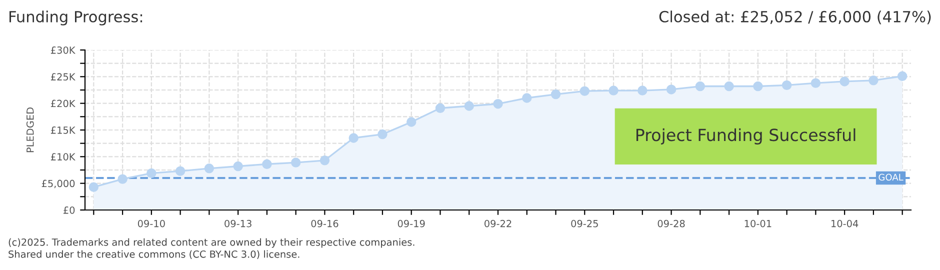 The height and width of the screenshot is (270, 940). What do you see at coordinates (154, 254) in the screenshot?
I see `text: Shared under the creative commons (CC BY-NC 3.0) license.` at bounding box center [154, 254].